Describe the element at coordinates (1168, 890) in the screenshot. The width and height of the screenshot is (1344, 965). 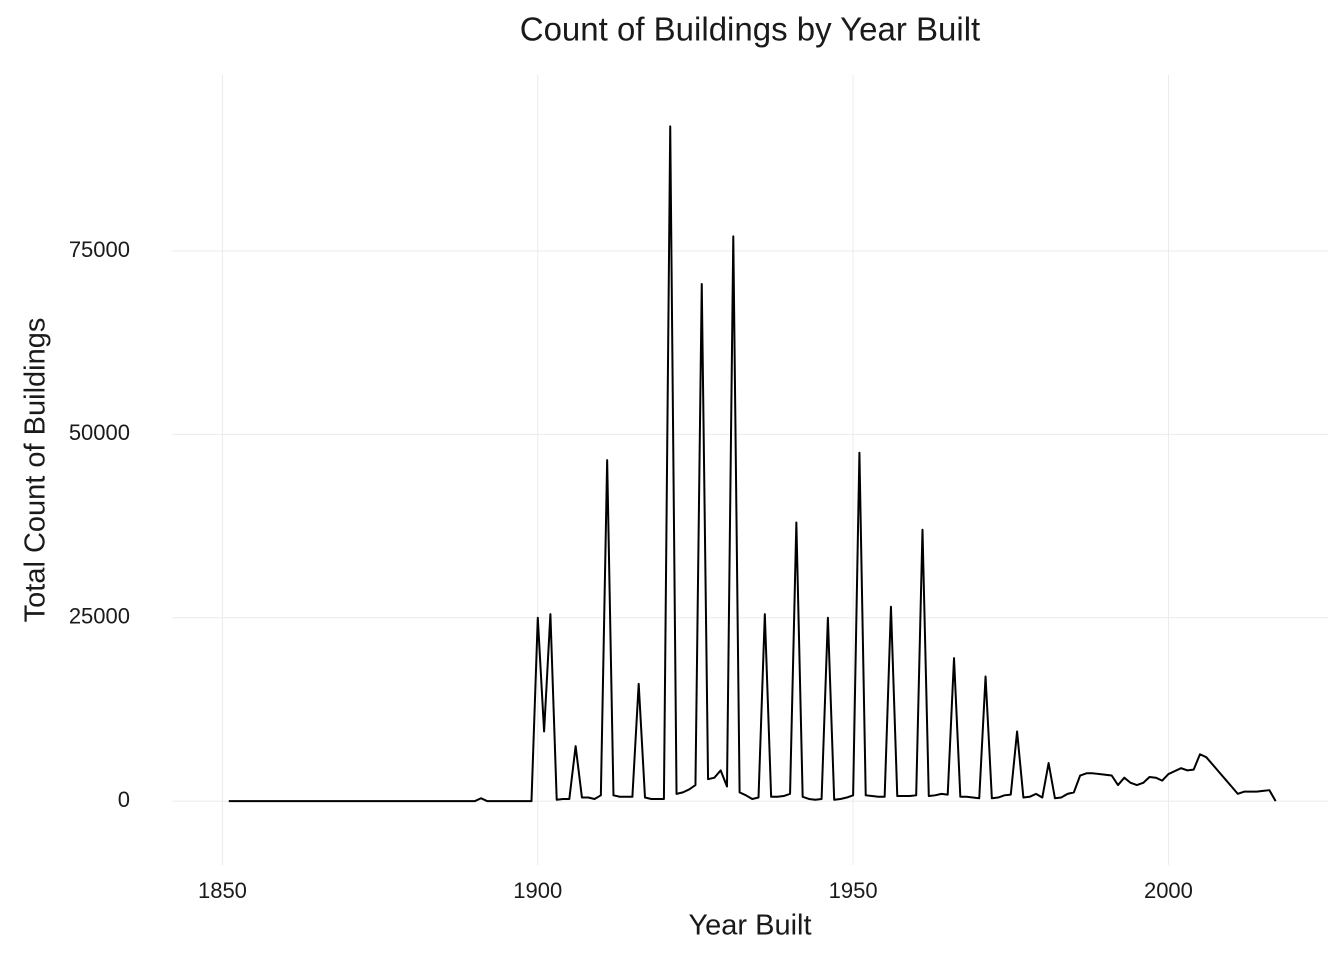
I see `x-tick-label: 2000` at that location.